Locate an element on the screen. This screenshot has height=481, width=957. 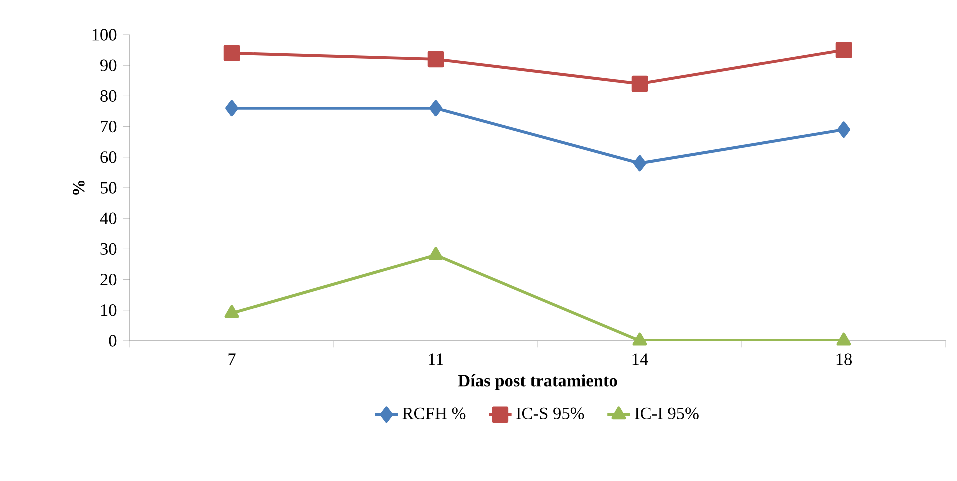
y-tick-label: 30 is located at coordinates (108, 249).